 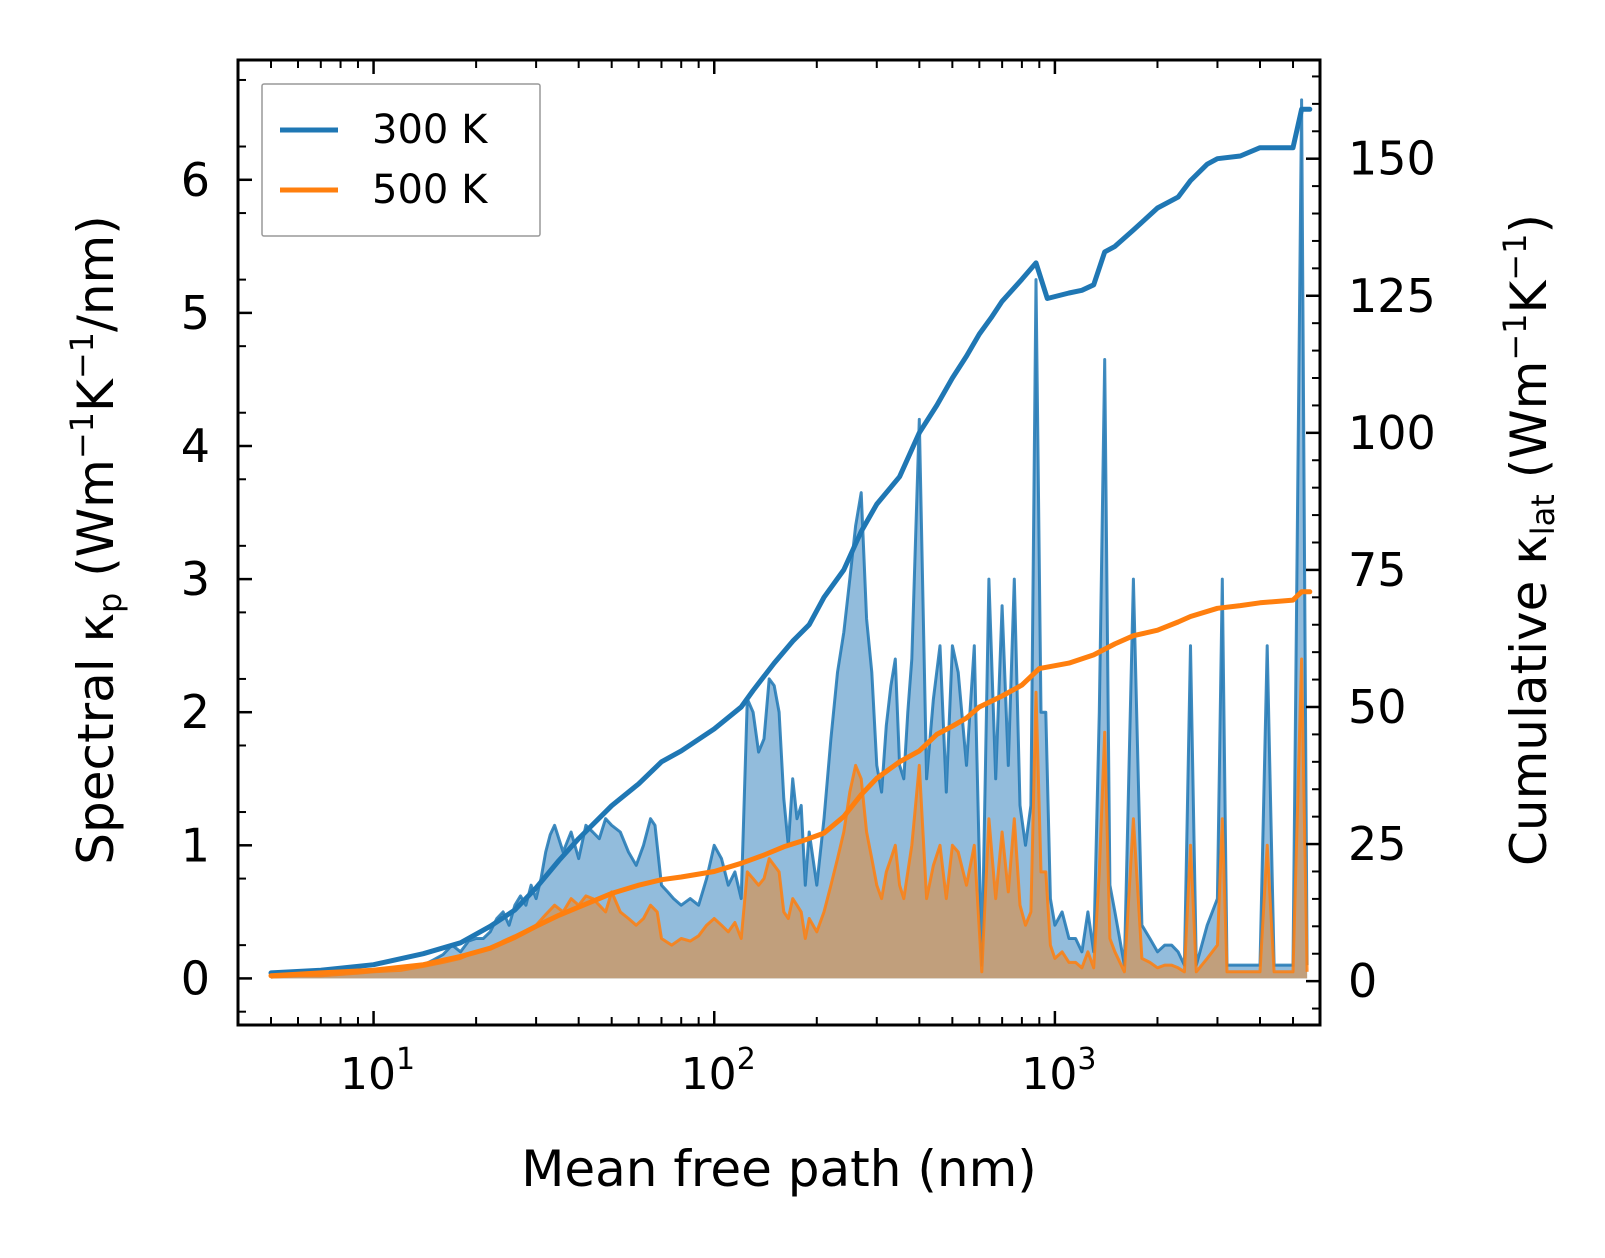 What do you see at coordinates (96, 395) in the screenshot?
I see `left-ylabel-mid: K` at bounding box center [96, 395].